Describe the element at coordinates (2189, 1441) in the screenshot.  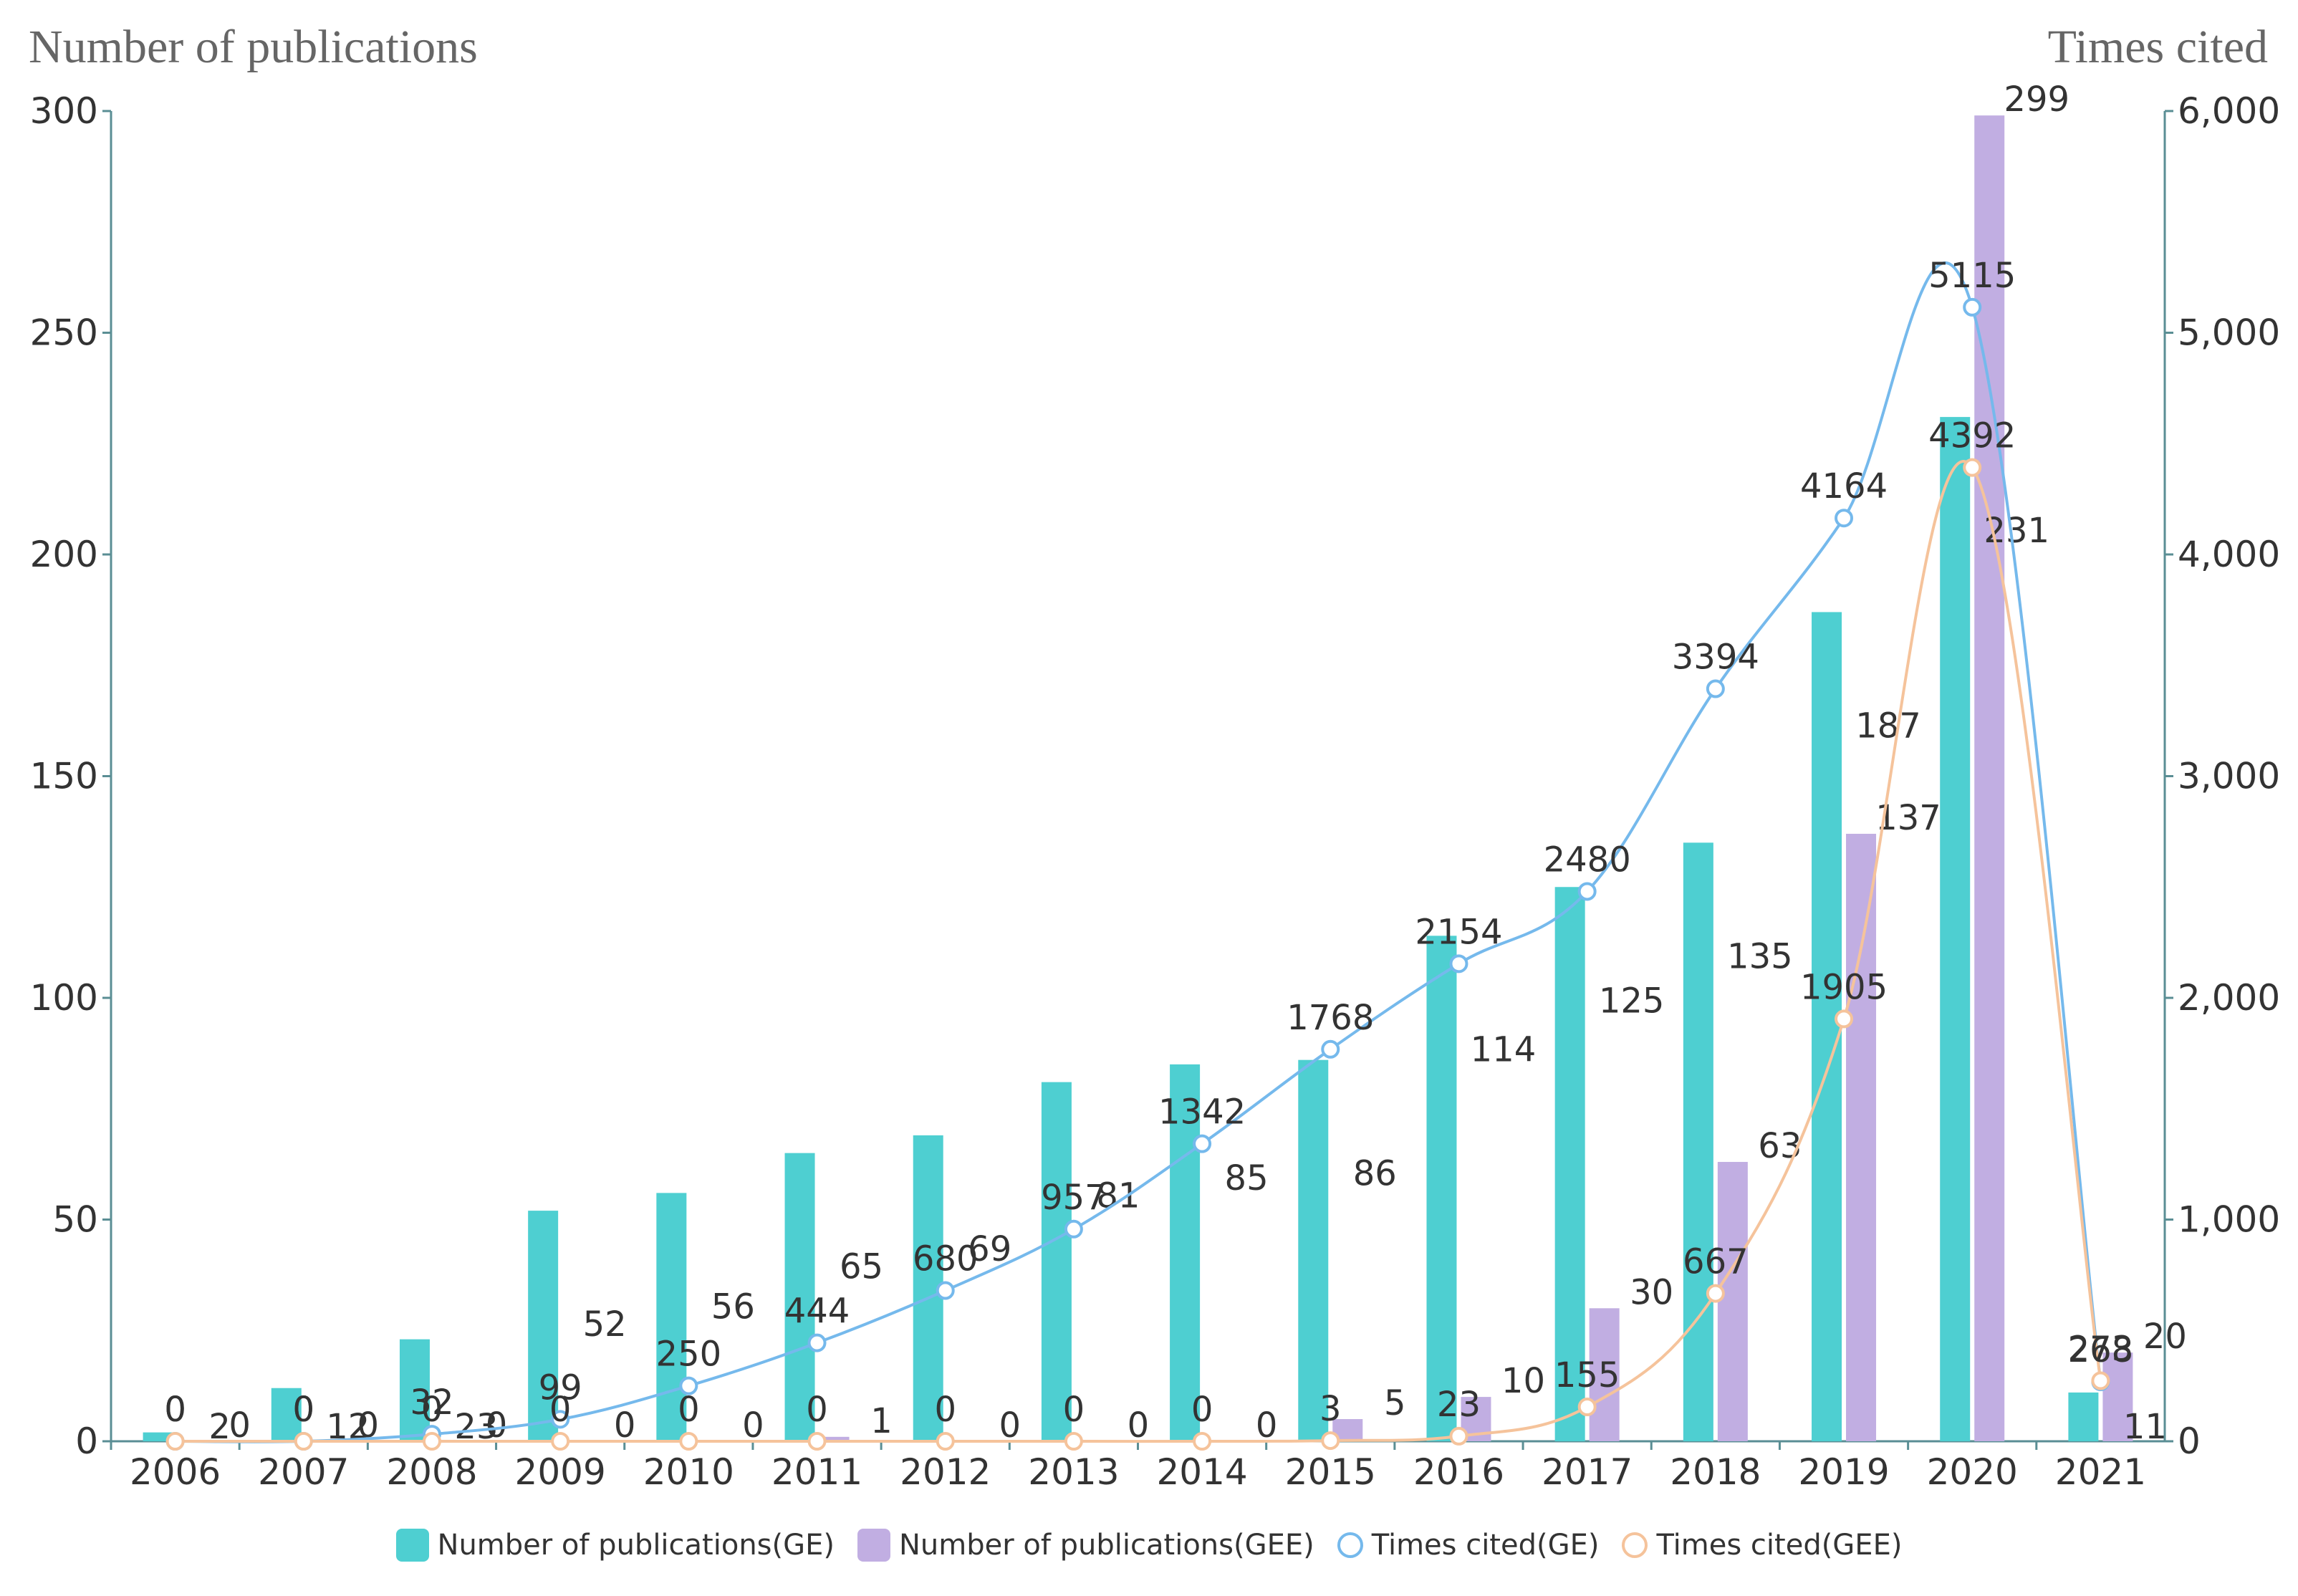
I see `right-axis-tick-label: 0` at that location.